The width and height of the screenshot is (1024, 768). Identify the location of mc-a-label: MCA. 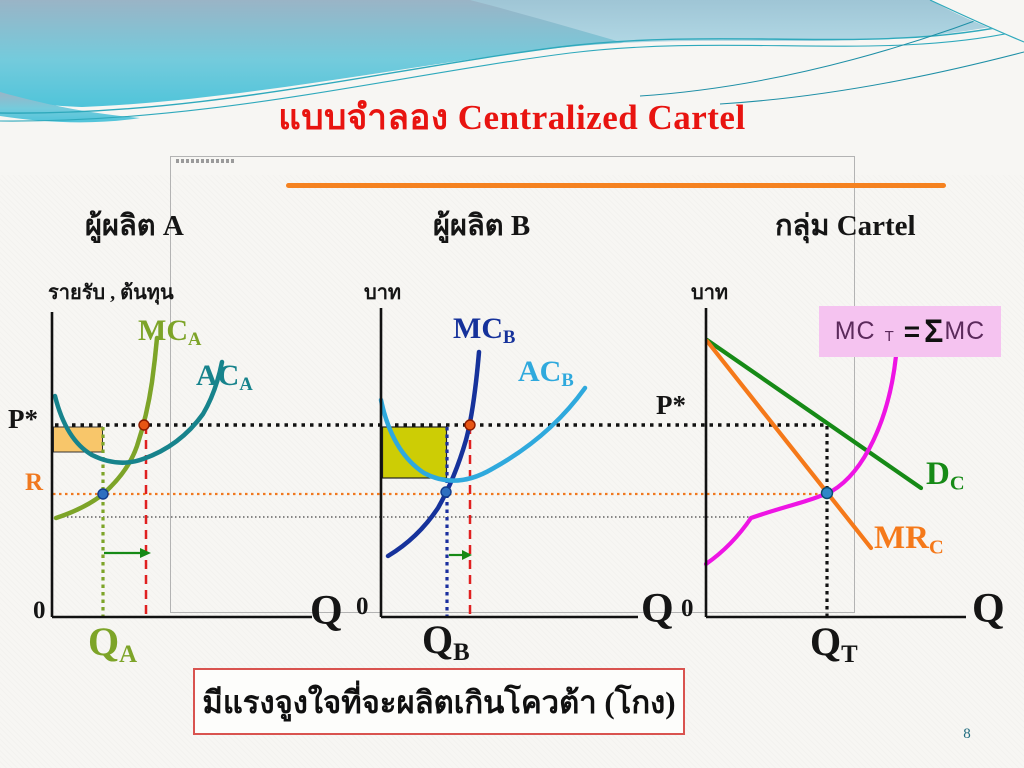
(169, 333).